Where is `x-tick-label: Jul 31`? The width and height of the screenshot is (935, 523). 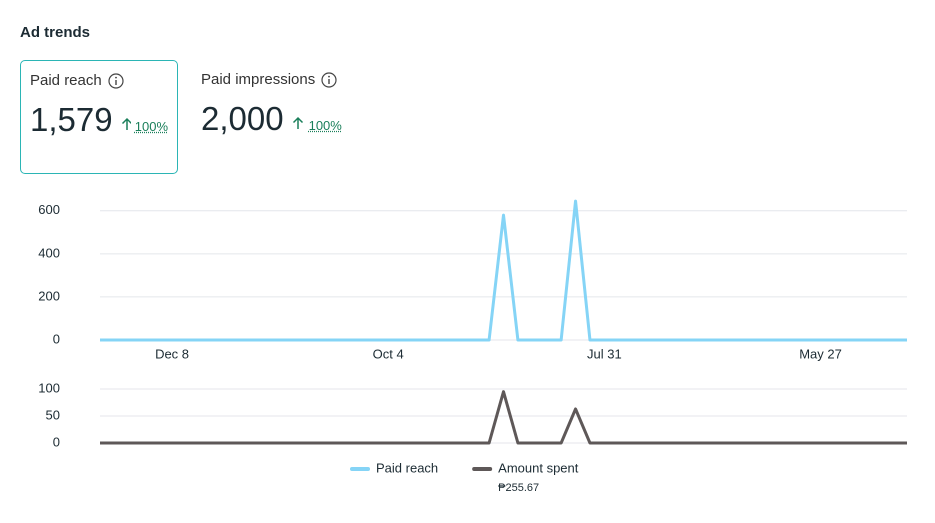 x-tick-label: Jul 31 is located at coordinates (604, 353).